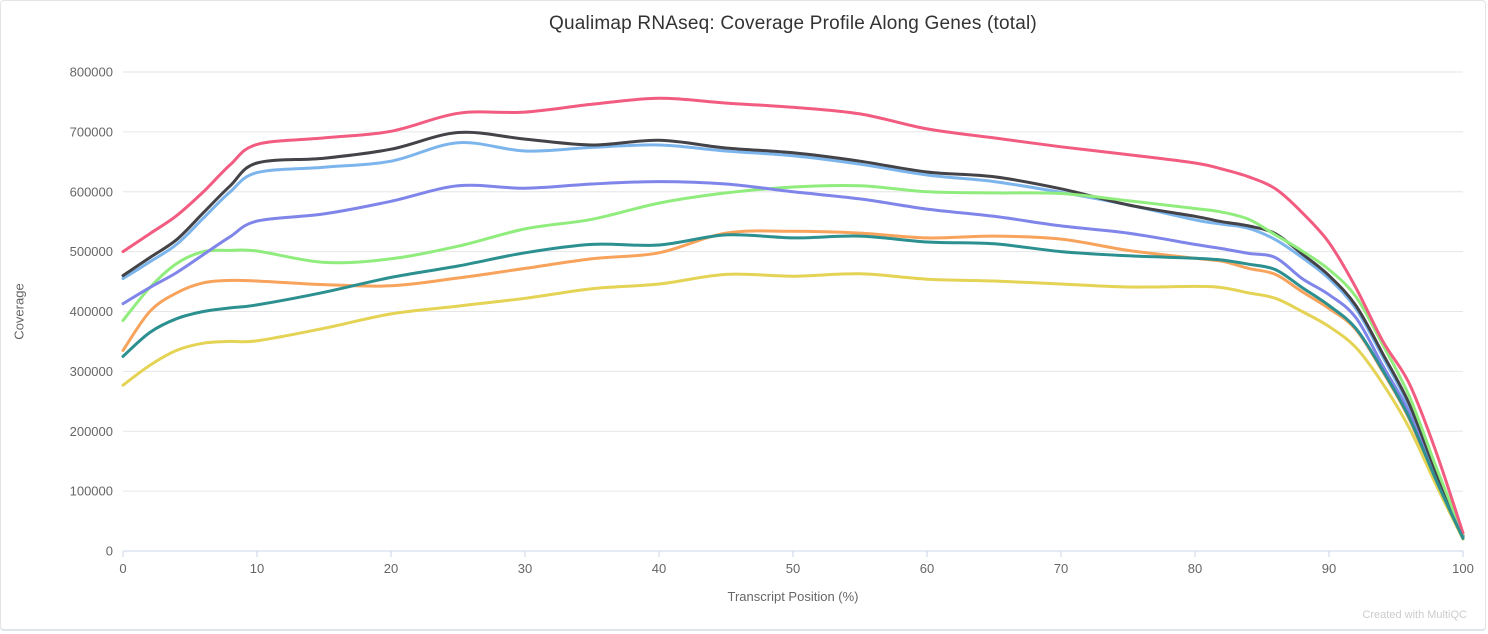  What do you see at coordinates (91, 72) in the screenshot?
I see `y-tick-label: 800000` at bounding box center [91, 72].